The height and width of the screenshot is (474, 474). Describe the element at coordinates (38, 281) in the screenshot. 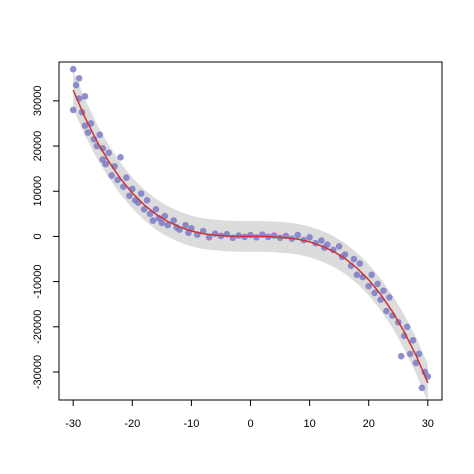

I see `y-tick-label: -10000` at that location.